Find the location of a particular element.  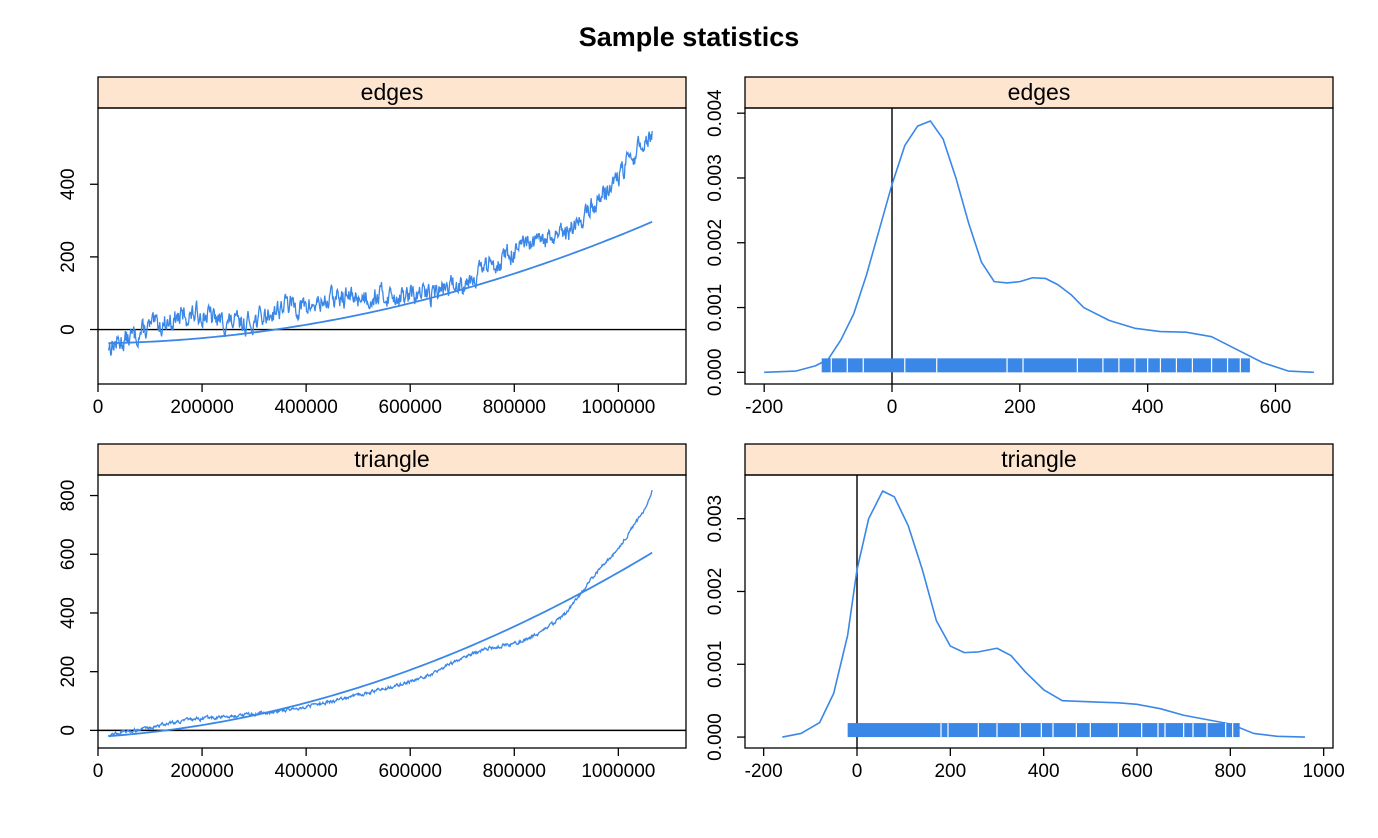

trace-line-triangle-trace is located at coordinates (380, 613).